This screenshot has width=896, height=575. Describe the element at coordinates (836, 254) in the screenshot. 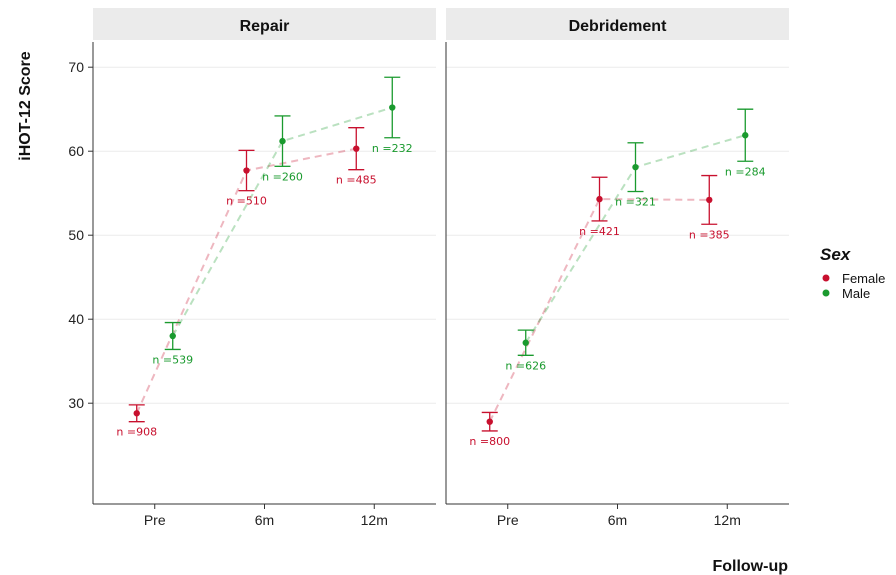

I see `legend-title: Sex` at that location.